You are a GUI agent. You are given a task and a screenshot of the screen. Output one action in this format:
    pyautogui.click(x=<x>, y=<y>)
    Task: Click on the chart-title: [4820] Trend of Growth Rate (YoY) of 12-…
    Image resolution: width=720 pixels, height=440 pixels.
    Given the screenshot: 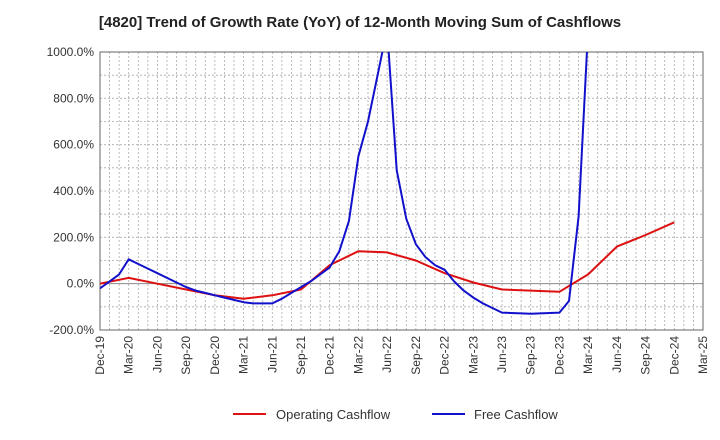 What is the action you would take?
    pyautogui.click(x=360, y=22)
    